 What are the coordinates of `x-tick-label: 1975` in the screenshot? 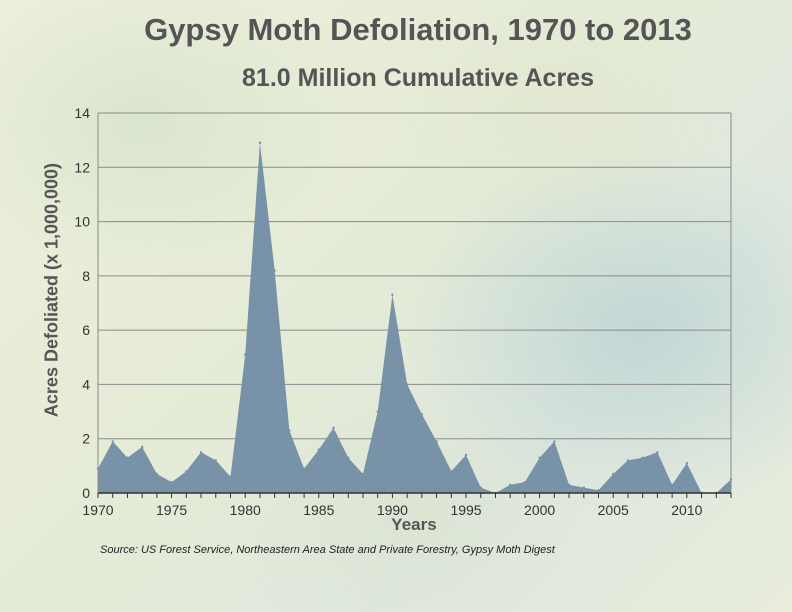 It's located at (171, 510).